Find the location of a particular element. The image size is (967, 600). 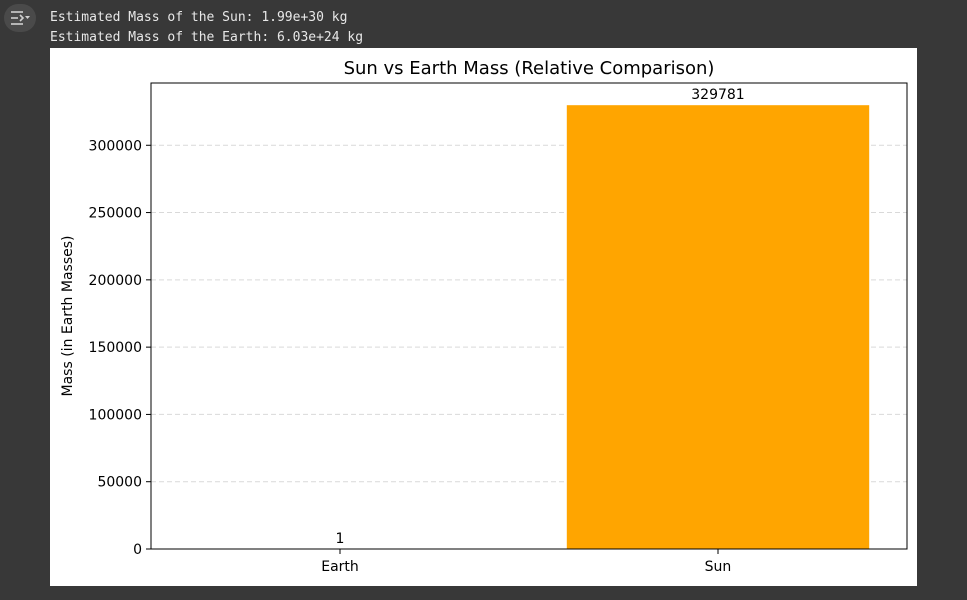

output-toggle-button is located at coordinates (20, 18).